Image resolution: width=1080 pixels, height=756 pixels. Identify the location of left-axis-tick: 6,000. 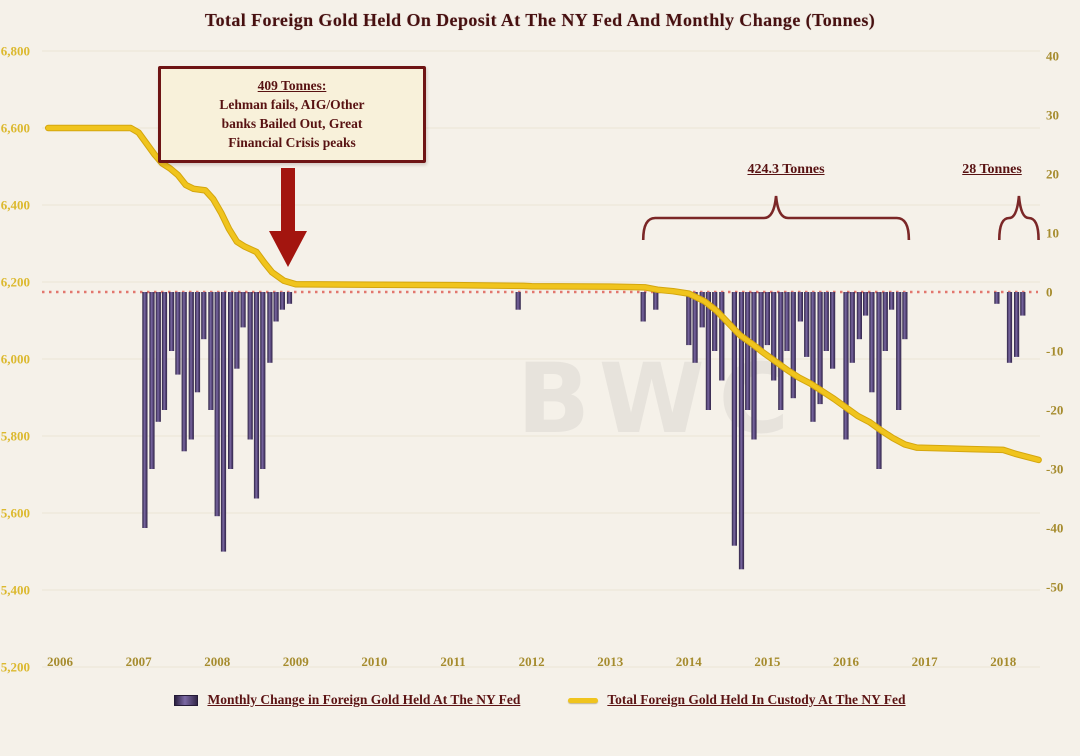
(15, 359).